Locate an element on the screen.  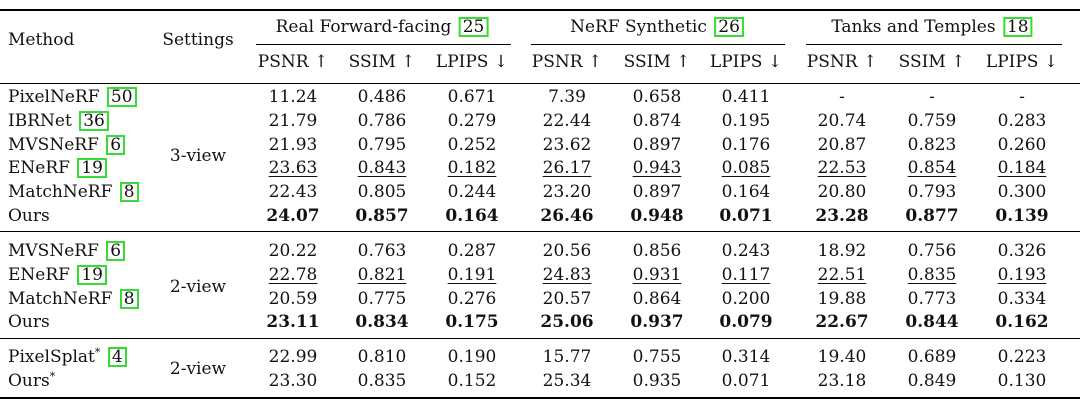
table-cell: 19.40 is located at coordinates (842, 356).